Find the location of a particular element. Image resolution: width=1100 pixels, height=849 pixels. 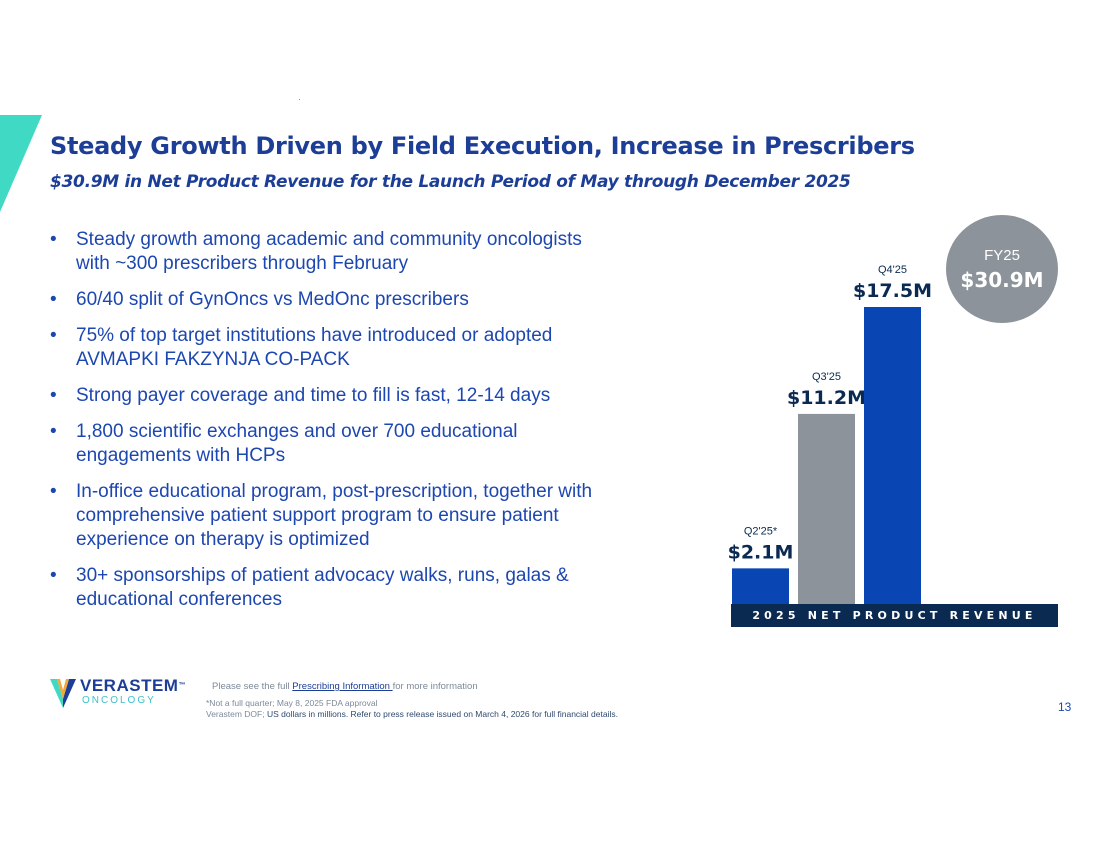

fy25-label: FY25 is located at coordinates (1002, 255).